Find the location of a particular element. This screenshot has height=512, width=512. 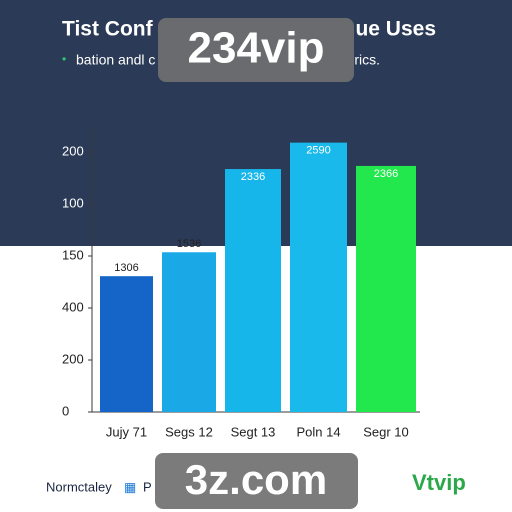

x-tick-label: Jujy 71 is located at coordinates (126, 431).